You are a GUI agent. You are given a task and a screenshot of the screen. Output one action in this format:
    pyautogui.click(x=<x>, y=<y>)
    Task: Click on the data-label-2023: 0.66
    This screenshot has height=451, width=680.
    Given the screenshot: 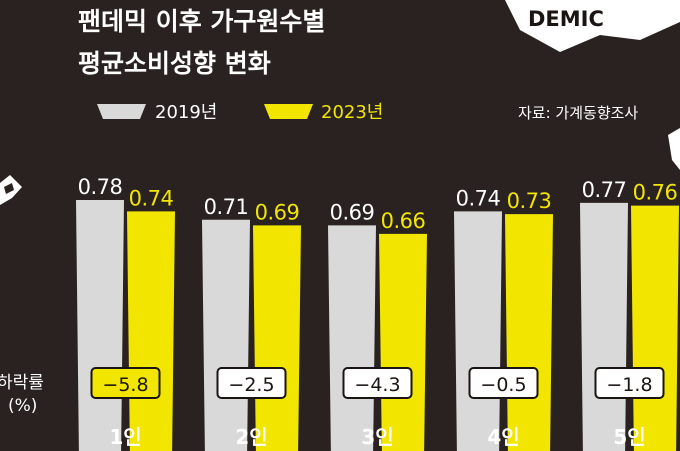 What is the action you would take?
    pyautogui.click(x=403, y=221)
    